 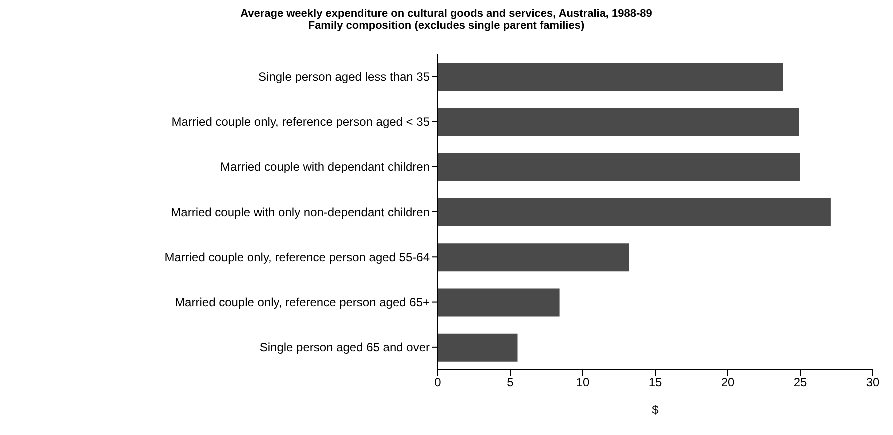 What do you see at coordinates (325, 167) in the screenshot?
I see `y-tick-label: Married couple with dependant children` at bounding box center [325, 167].